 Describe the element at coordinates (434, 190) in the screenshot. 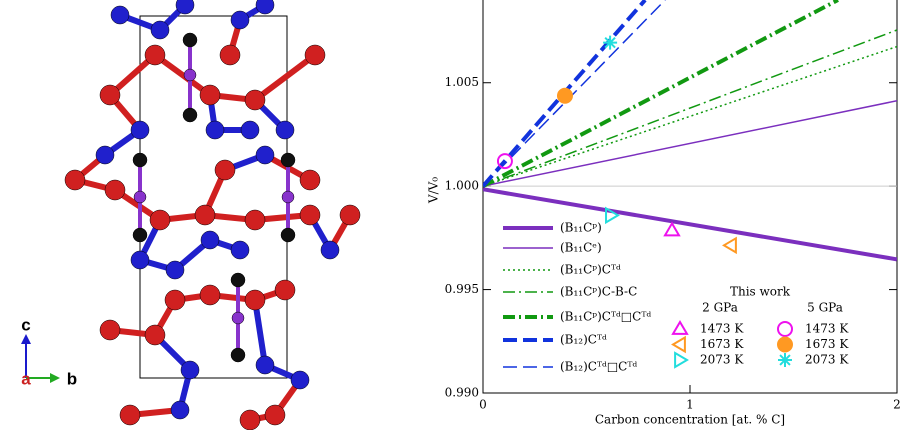

I see `y-axis-label: V/V₀` at that location.